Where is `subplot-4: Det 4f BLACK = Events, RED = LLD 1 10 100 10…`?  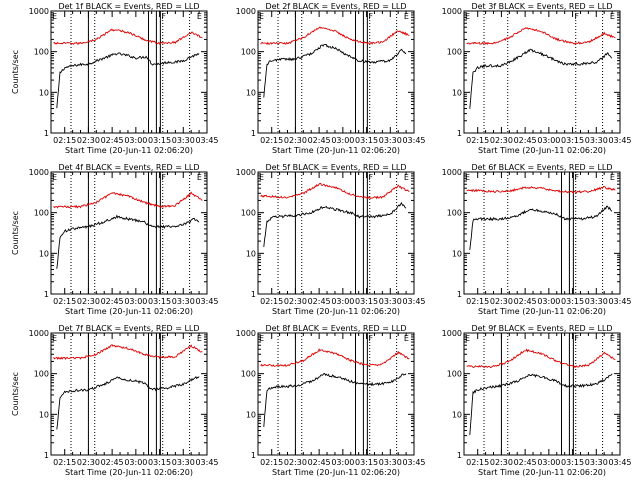 subplot-4: Det 4f BLACK = Events, RED = LLD 1 10 100 10… is located at coordinates (115, 239).